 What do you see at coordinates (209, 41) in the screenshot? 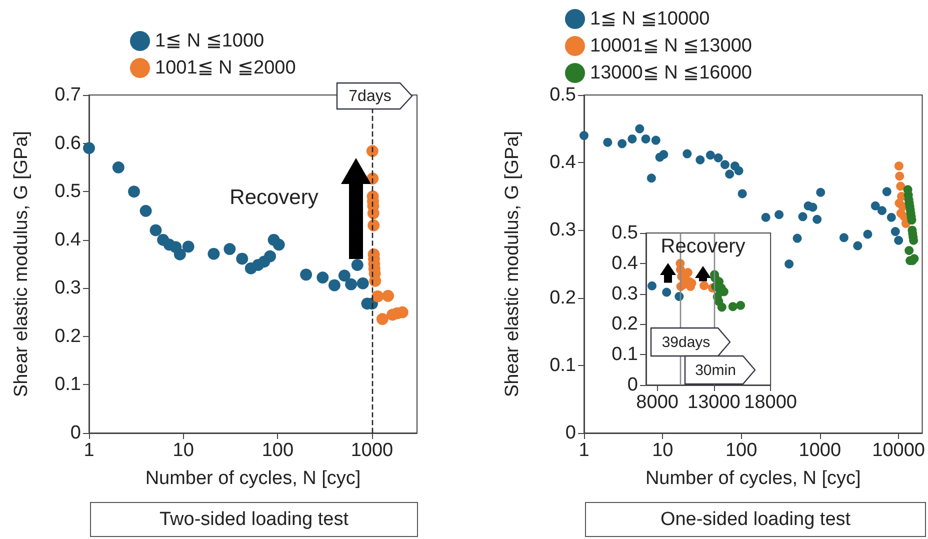
I see `legend-label: 1≦ N ≦1000` at bounding box center [209, 41].